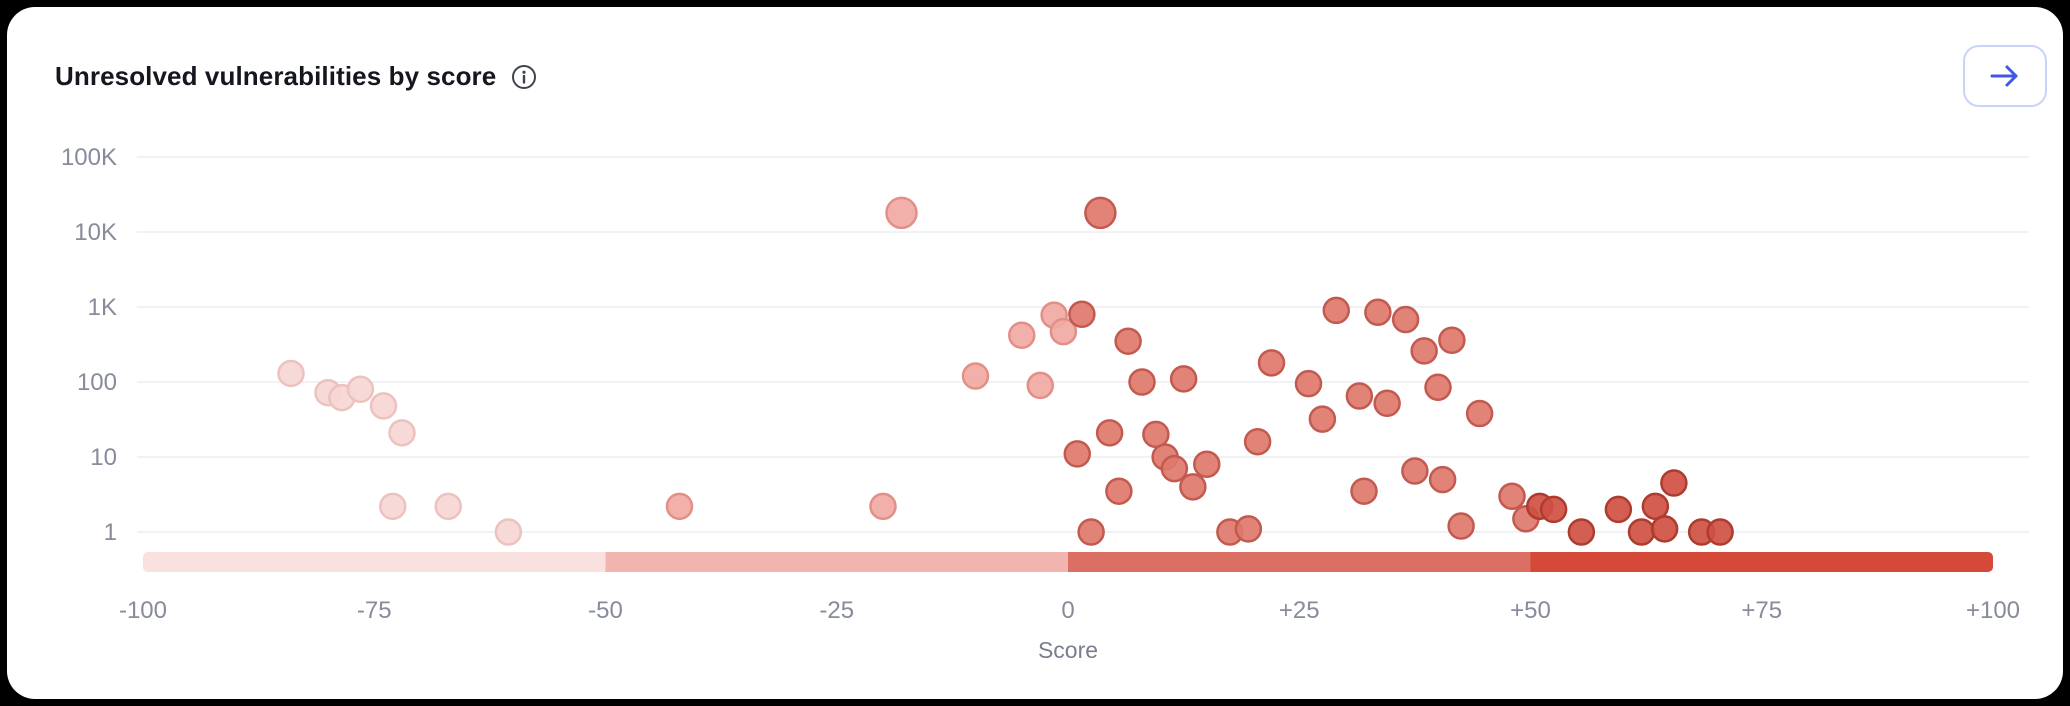  I want to click on x-tick-label: +50, so click(1530, 610).